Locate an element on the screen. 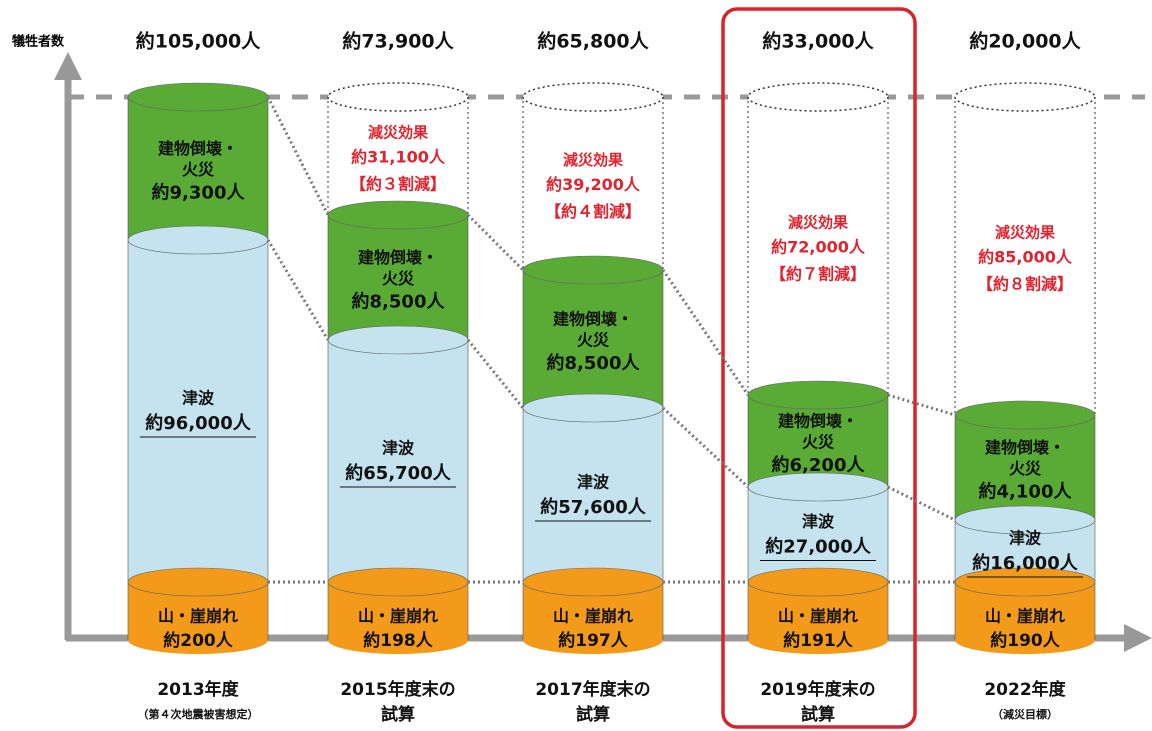 This screenshot has height=731, width=1152. landslide-value: 約197人 is located at coordinates (593, 640).